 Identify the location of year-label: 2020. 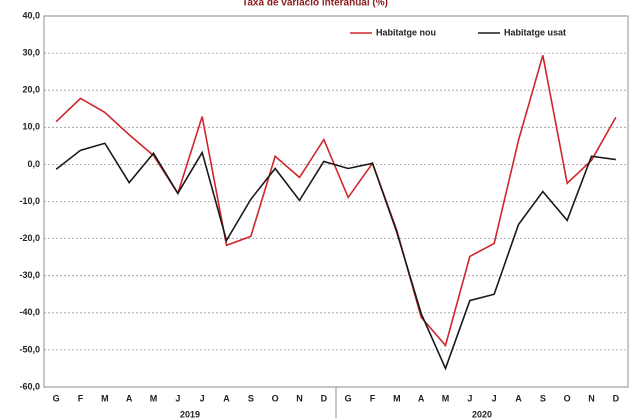
(482, 413).